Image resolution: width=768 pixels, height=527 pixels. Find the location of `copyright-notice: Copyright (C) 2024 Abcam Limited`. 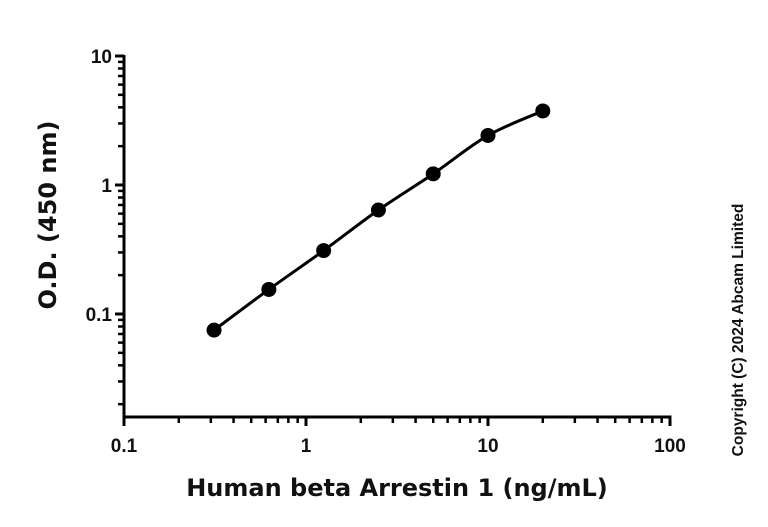

copyright-notice: Copyright (C) 2024 Abcam Limited is located at coordinates (738, 330).